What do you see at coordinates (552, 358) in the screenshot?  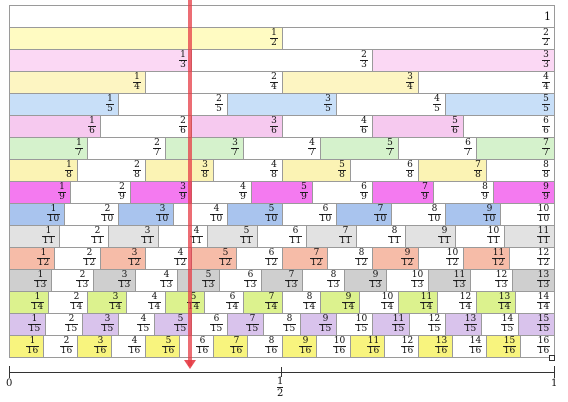 I see `number-line-end-handle` at bounding box center [552, 358].